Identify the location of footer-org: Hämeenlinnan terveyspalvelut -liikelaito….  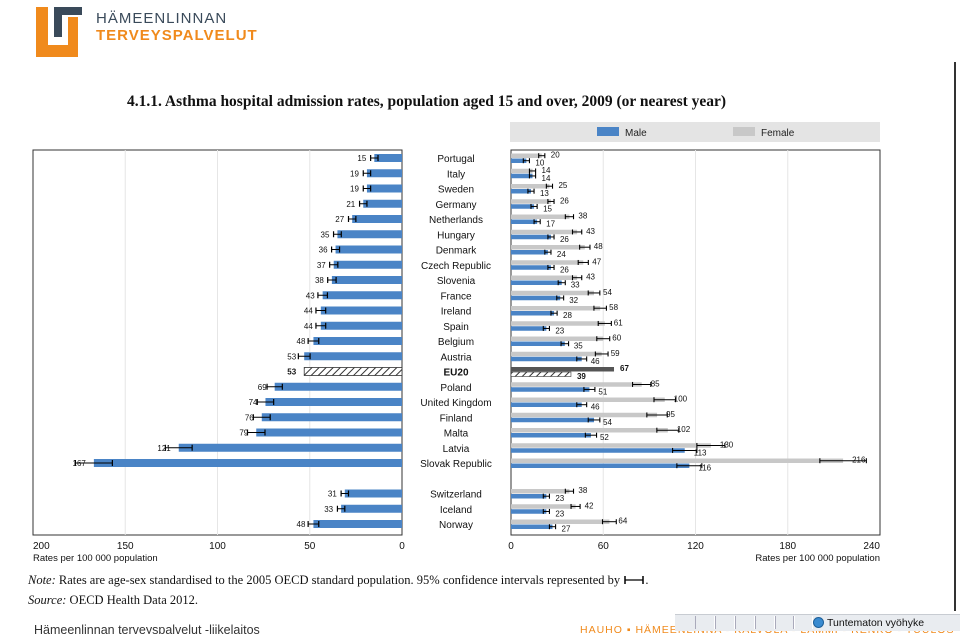
(147, 629).